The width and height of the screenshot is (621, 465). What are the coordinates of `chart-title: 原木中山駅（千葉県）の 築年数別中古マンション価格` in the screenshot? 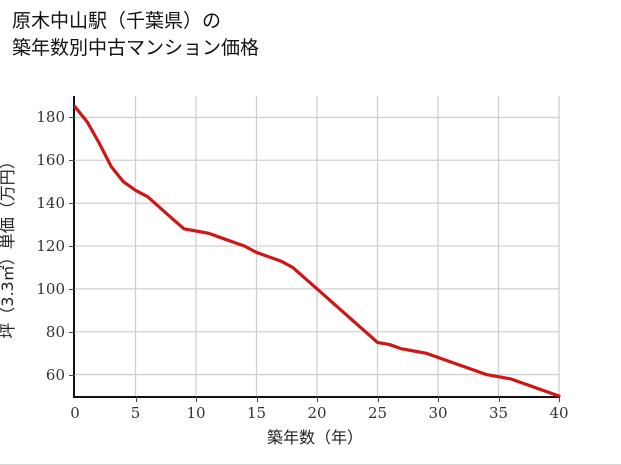 It's located at (136, 34).